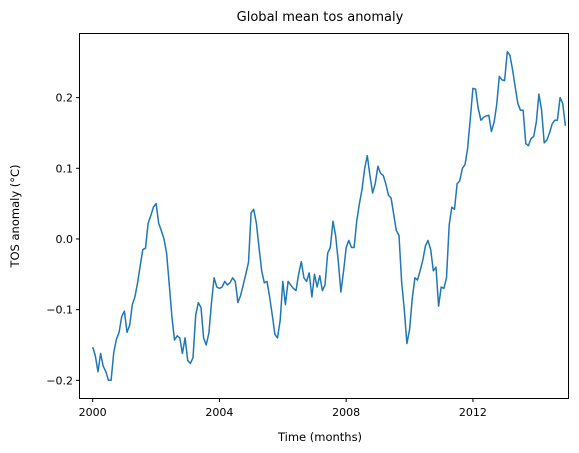 The height and width of the screenshot is (453, 579). I want to click on x-tick-label: 2012, so click(473, 412).